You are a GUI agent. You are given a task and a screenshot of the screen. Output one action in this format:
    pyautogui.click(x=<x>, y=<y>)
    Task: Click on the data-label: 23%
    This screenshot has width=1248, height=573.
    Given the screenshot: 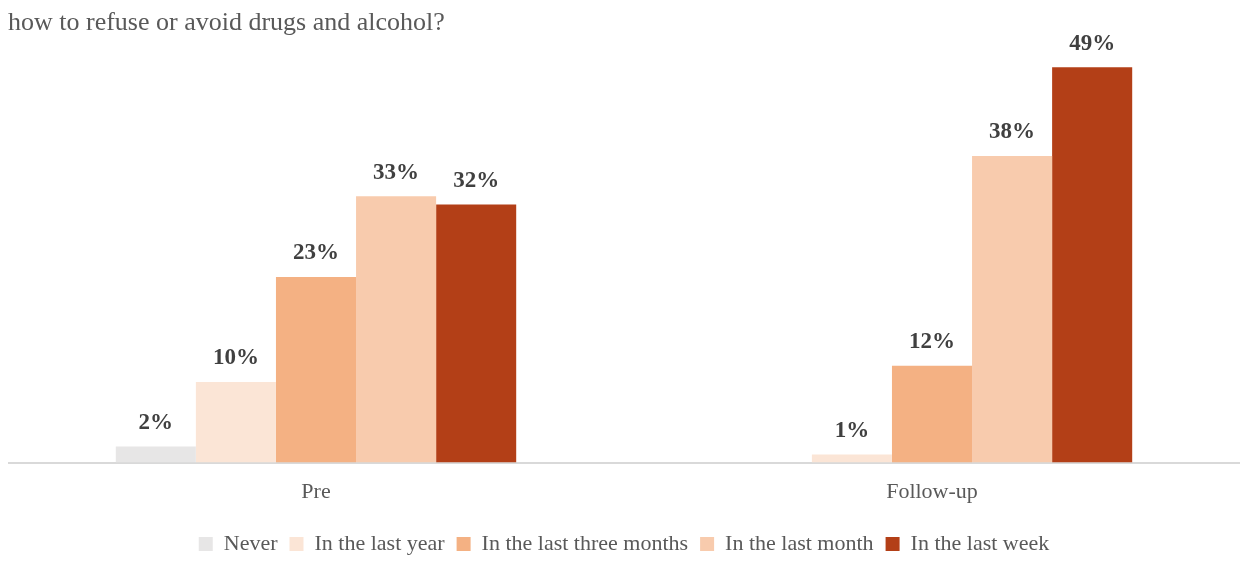 What is the action you would take?
    pyautogui.click(x=316, y=252)
    